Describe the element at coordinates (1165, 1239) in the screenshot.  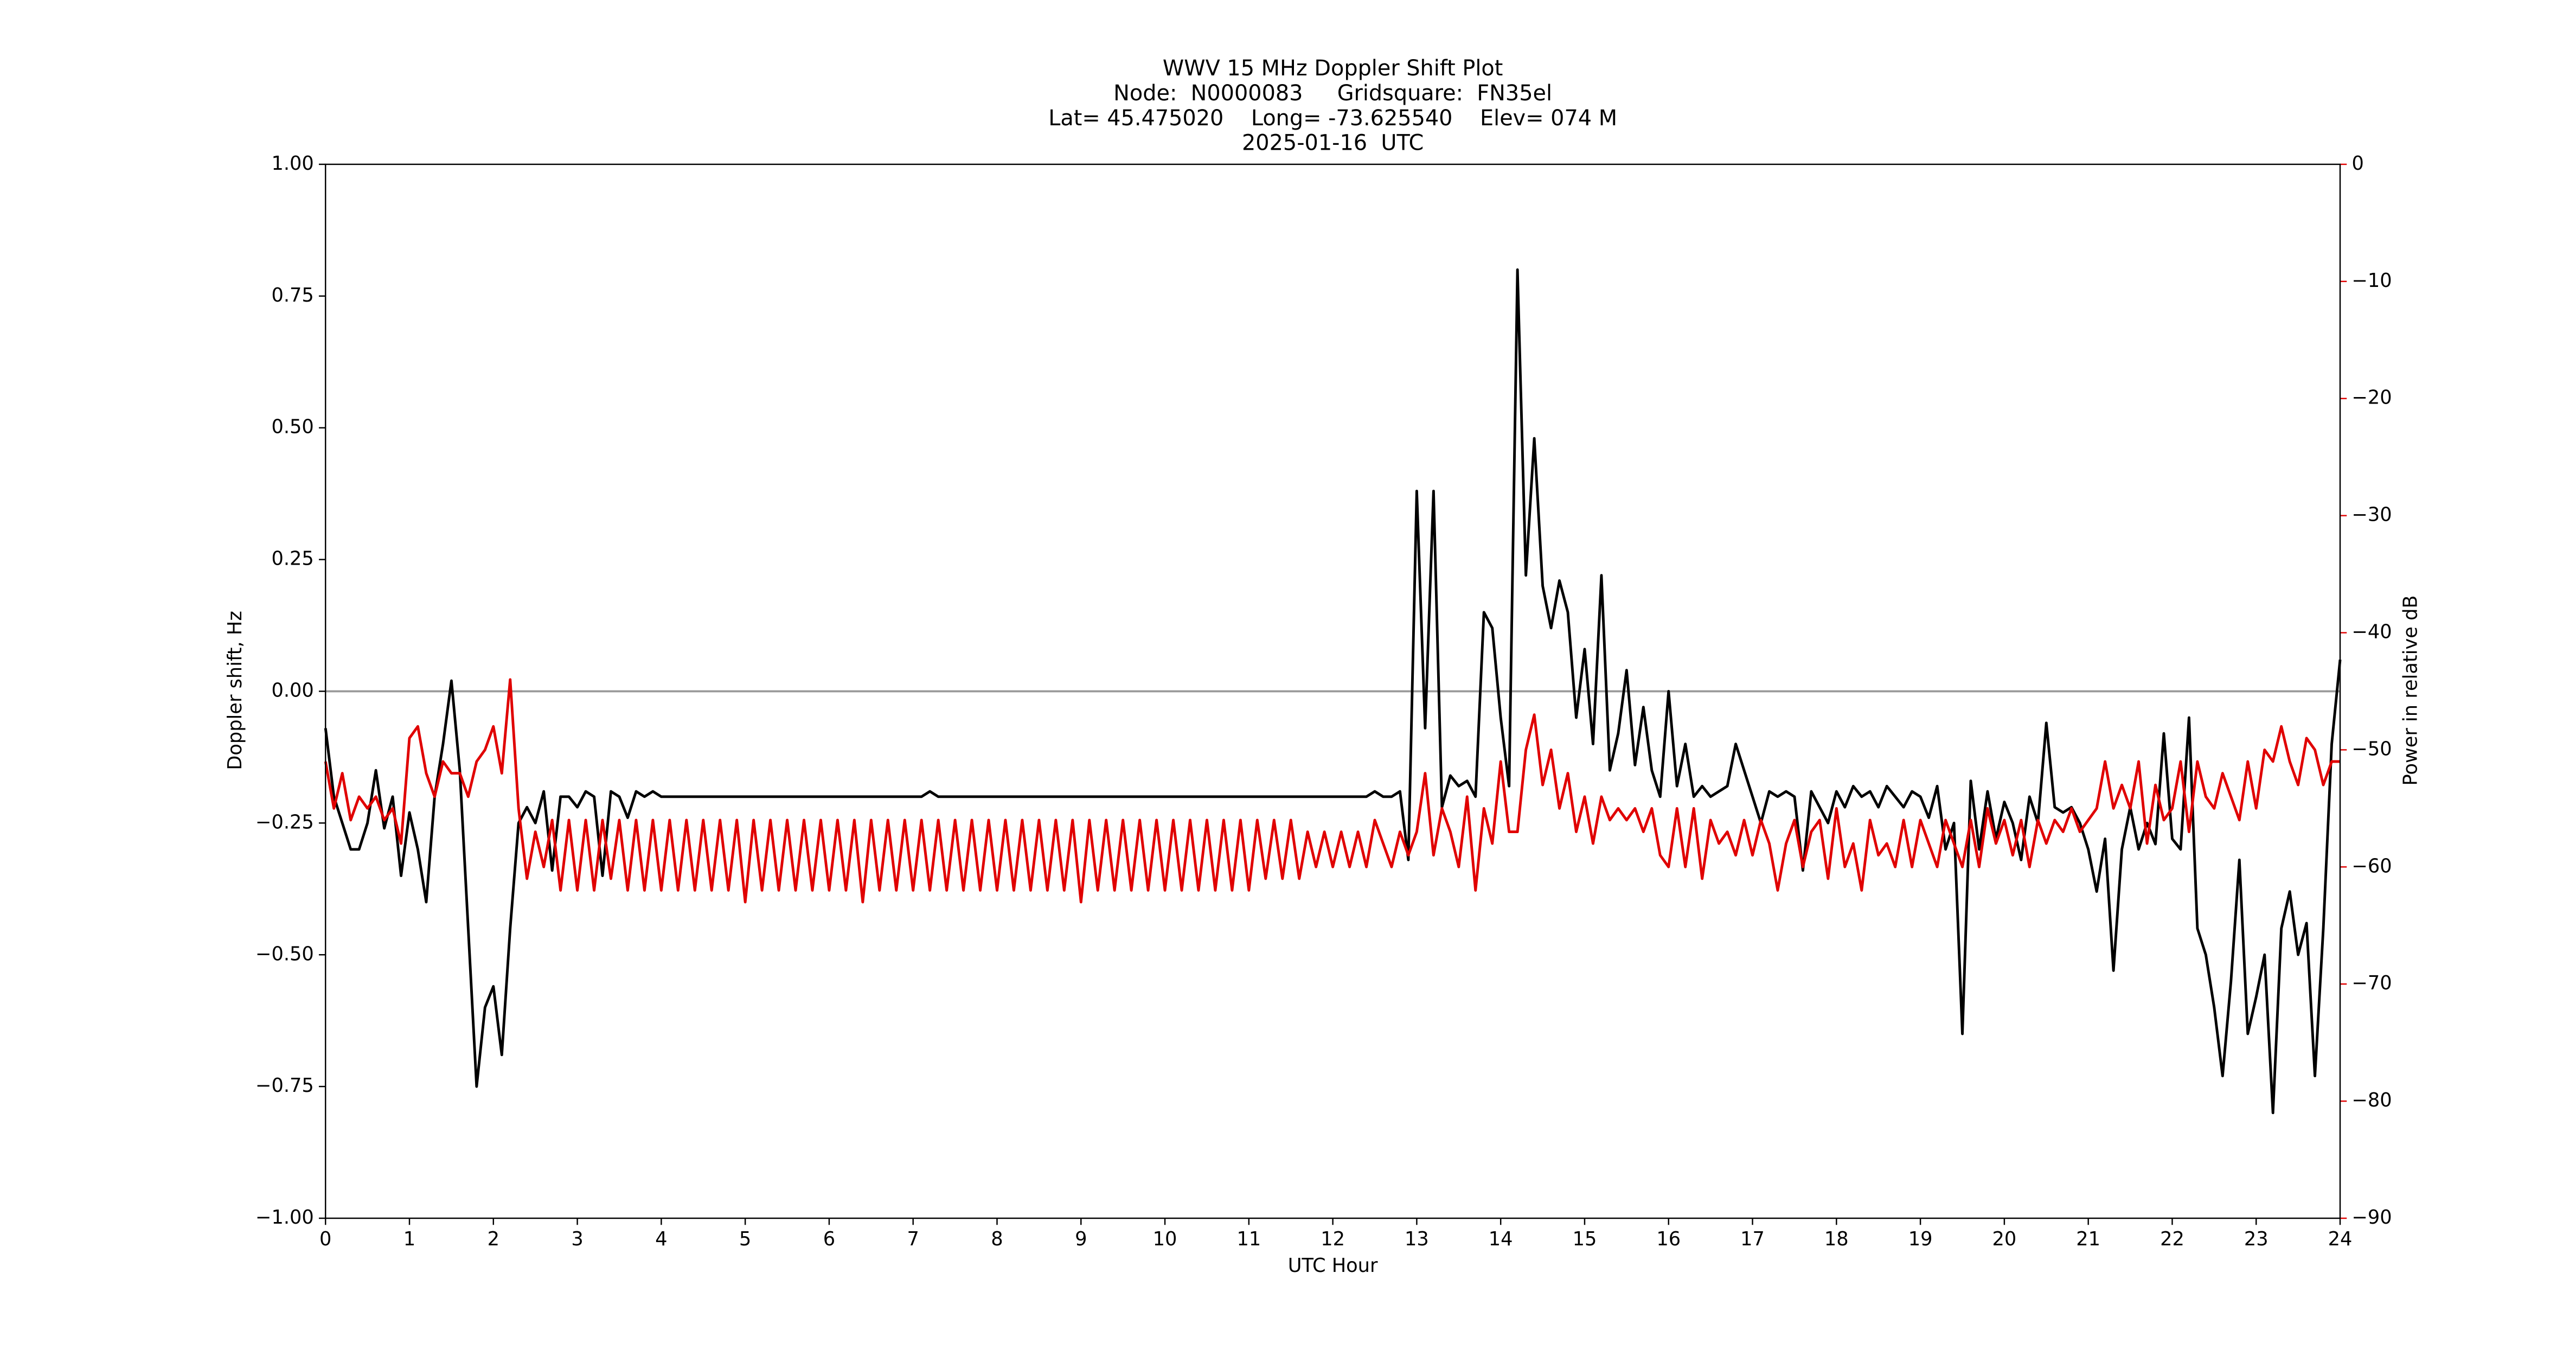
I see `x-tick-label: 10` at that location.